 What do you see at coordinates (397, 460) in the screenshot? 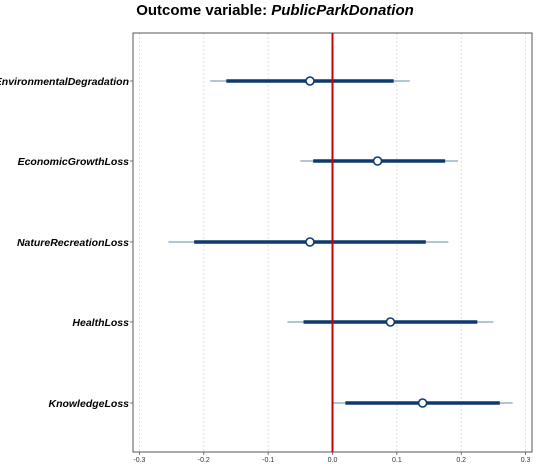
I see `x-tick-label: 0.1` at bounding box center [397, 460].